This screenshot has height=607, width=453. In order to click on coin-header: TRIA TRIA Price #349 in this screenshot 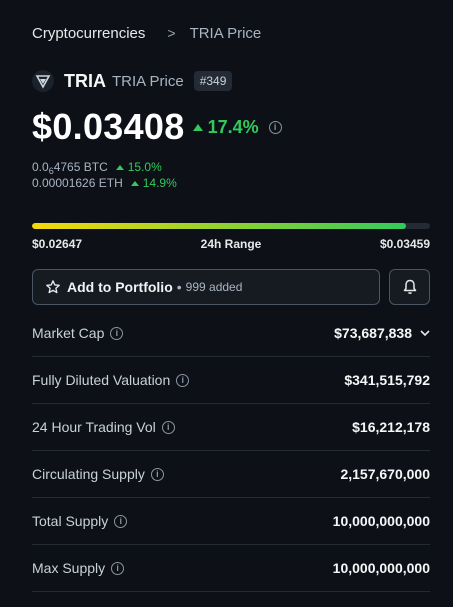, I will do `click(132, 81)`.